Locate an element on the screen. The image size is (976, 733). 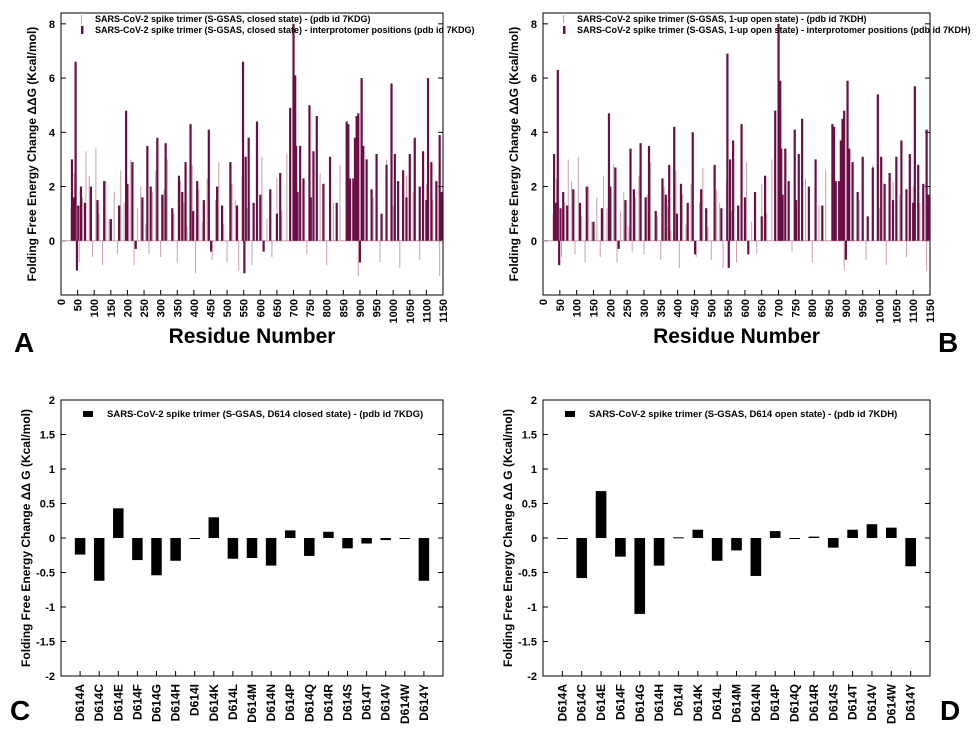
x-tick-label: 250 is located at coordinates (628, 308).